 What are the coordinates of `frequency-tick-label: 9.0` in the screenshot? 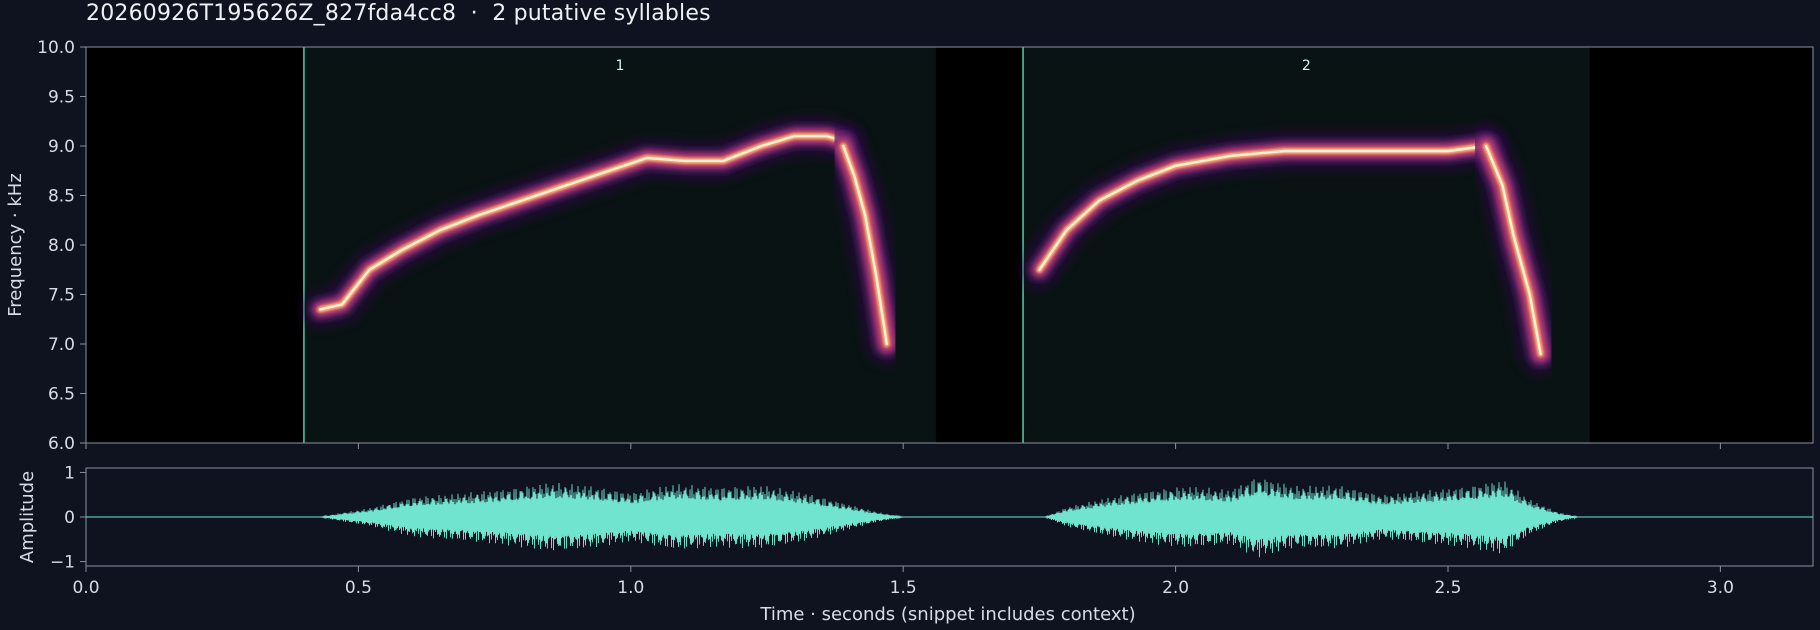 It's located at (61, 147).